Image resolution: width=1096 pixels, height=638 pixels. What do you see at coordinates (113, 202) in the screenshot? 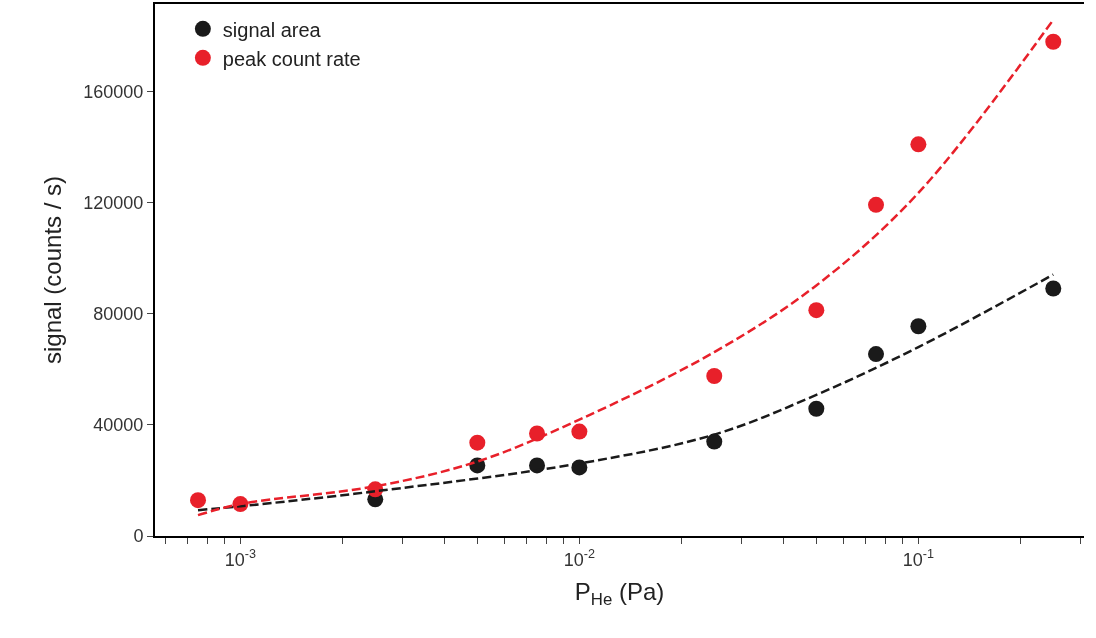
I see `y-tick-label: 120000` at bounding box center [113, 202].